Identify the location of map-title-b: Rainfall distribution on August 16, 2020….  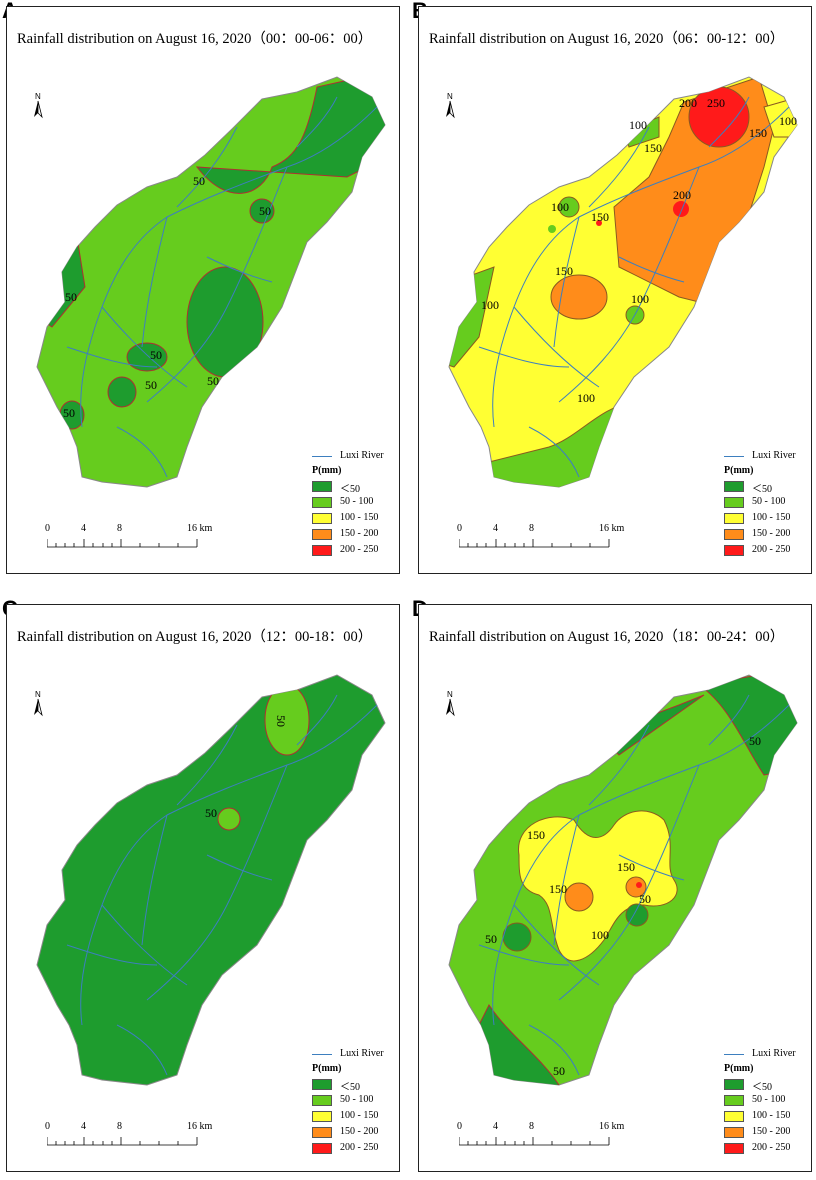
(607, 39).